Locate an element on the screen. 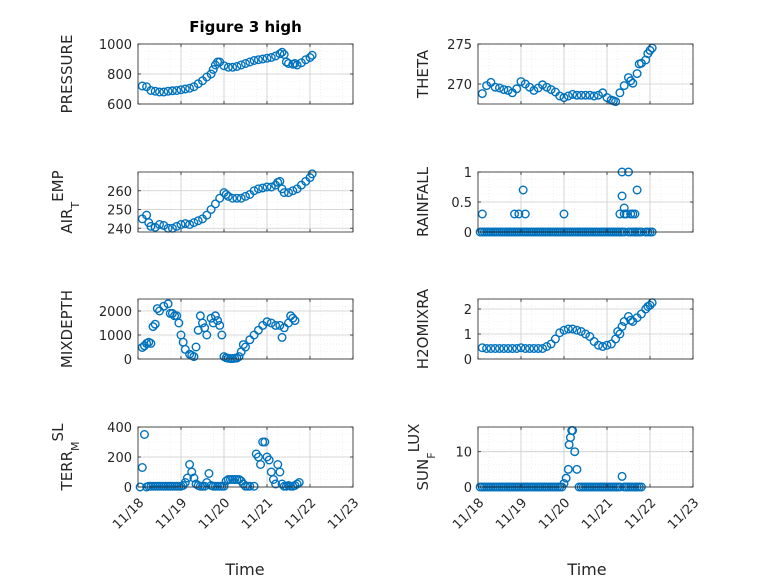 The height and width of the screenshot is (583, 778). y-tick-label: 200 is located at coordinates (119, 458).